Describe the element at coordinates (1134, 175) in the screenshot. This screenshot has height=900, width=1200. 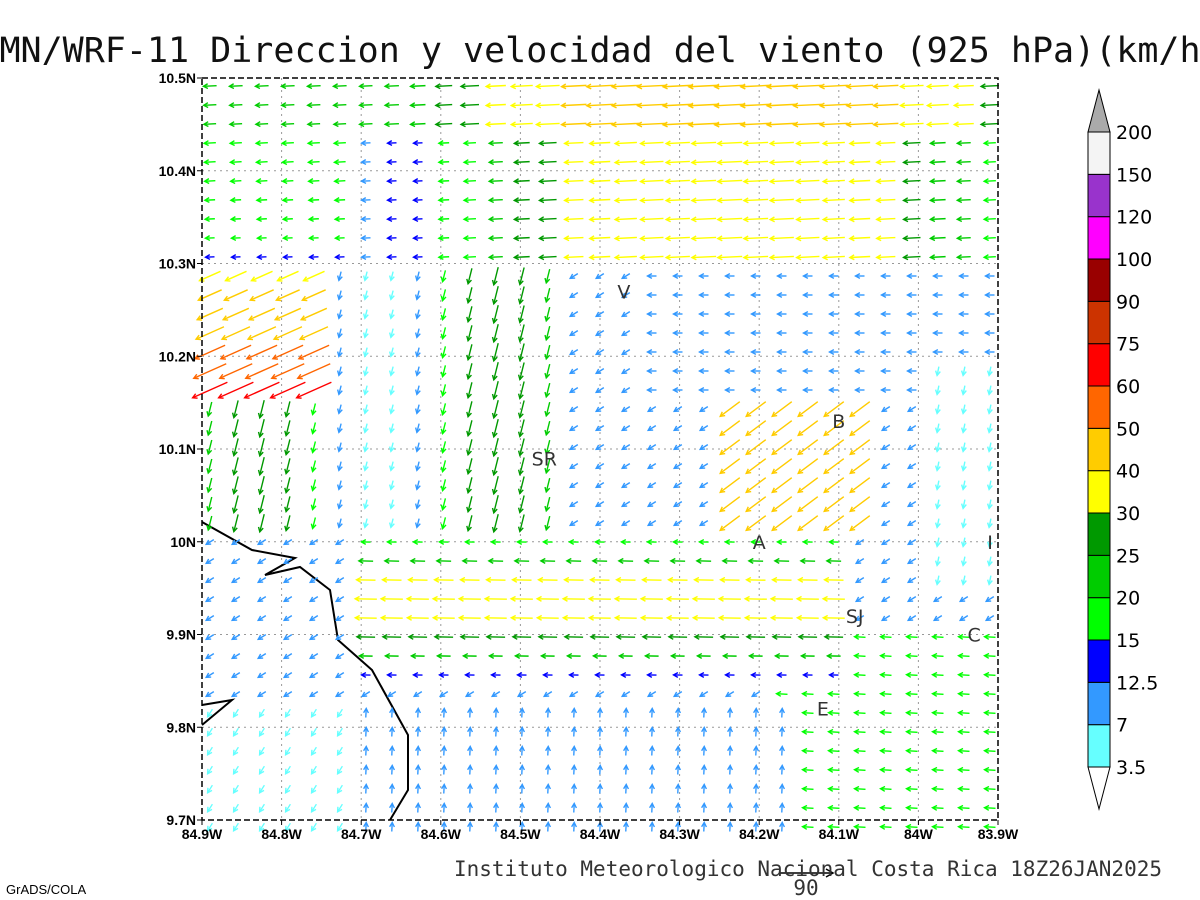
I see `colorbar-label: 150` at that location.